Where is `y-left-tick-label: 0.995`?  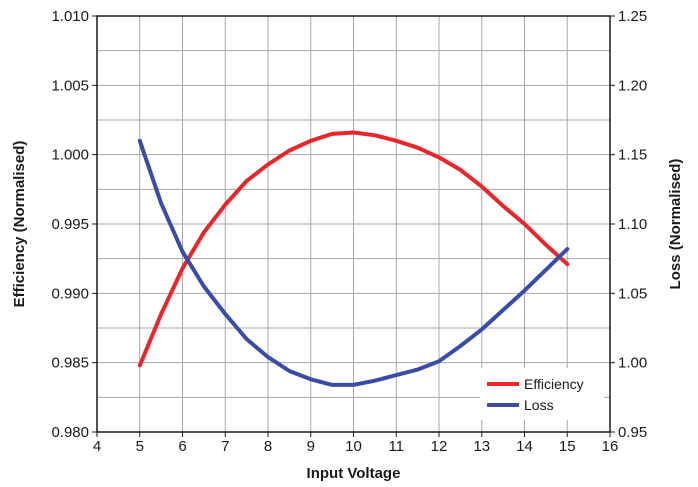
y-left-tick-label: 0.995 is located at coordinates (70, 224).